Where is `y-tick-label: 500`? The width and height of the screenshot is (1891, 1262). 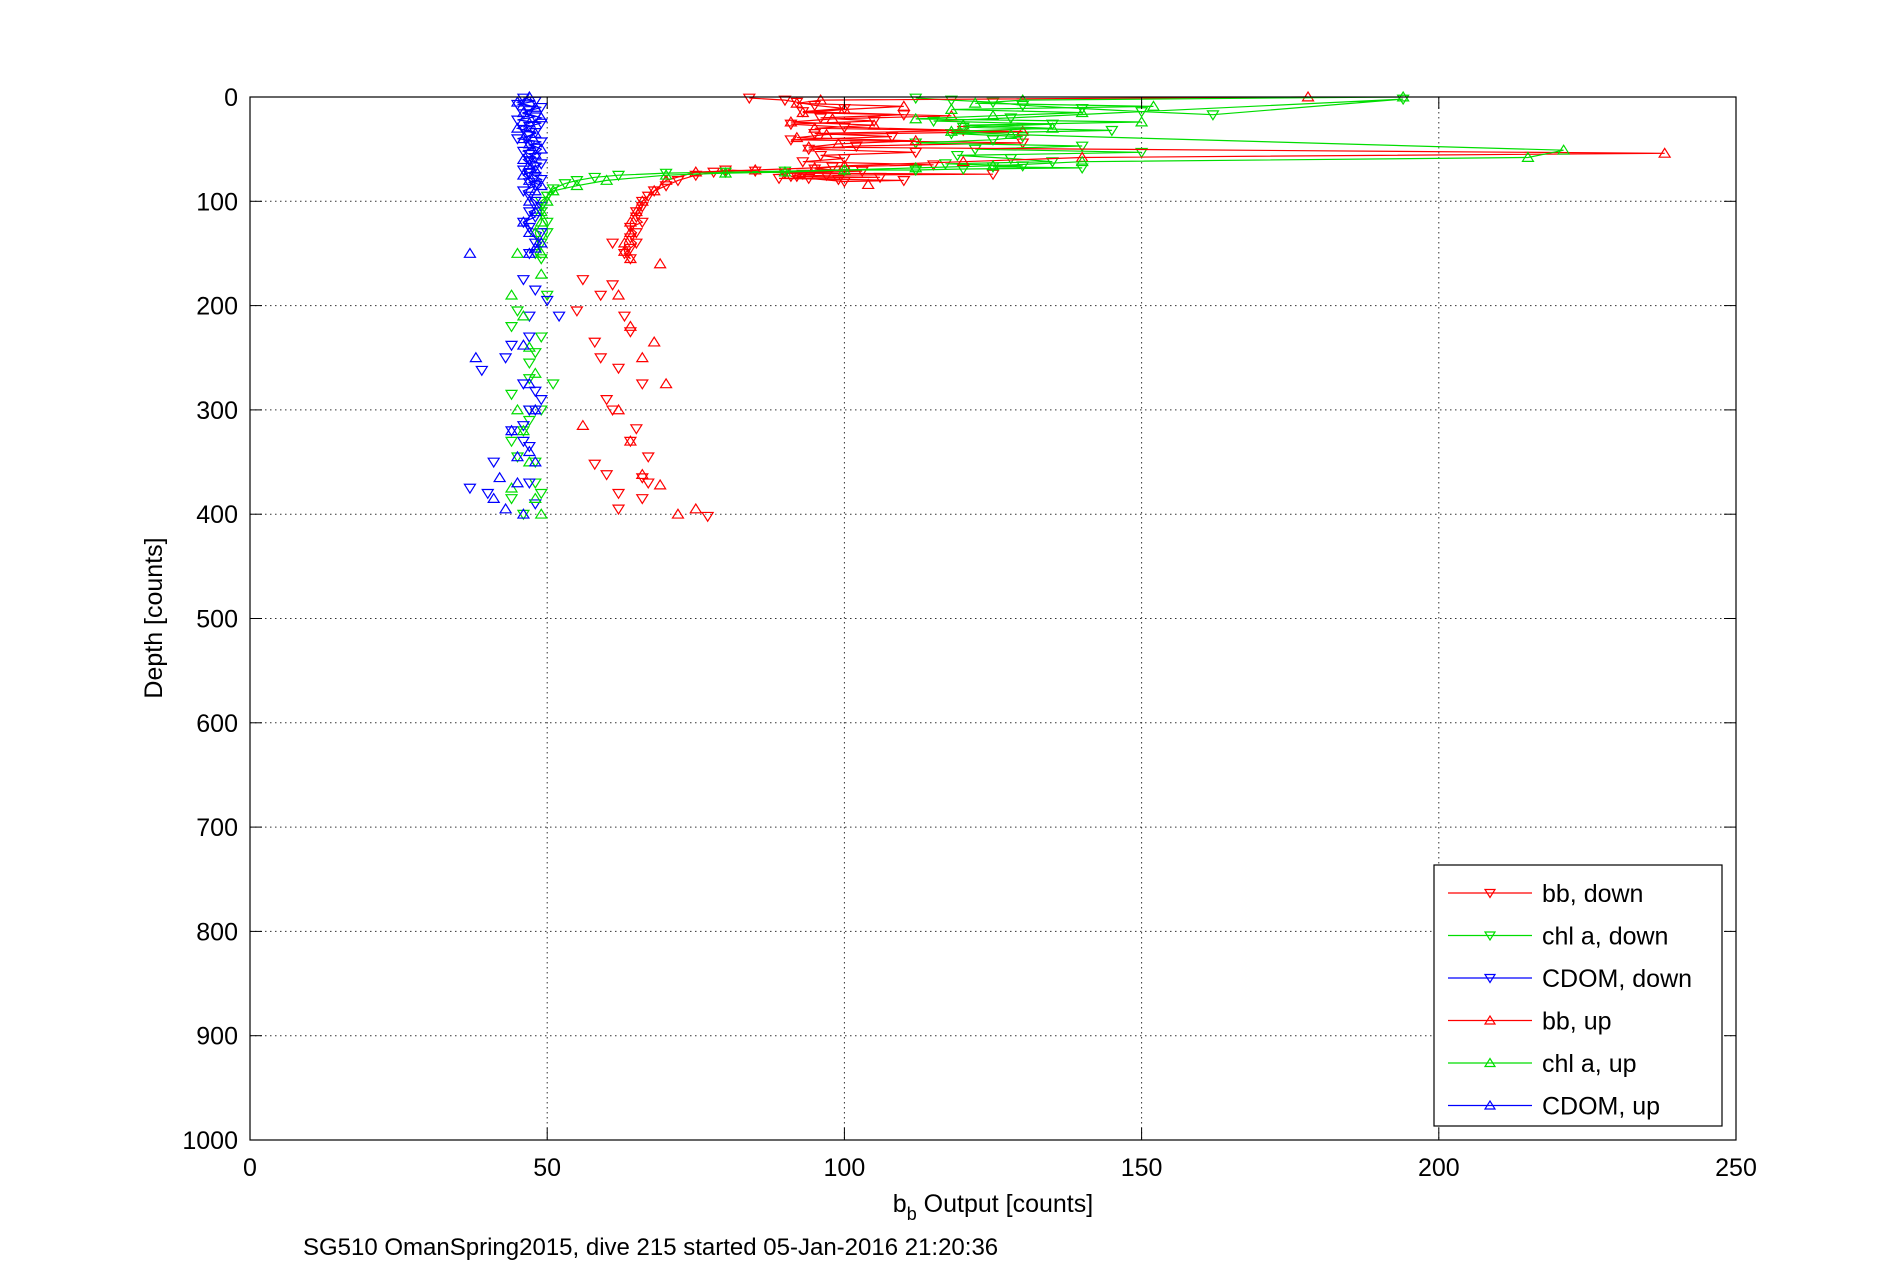 y-tick-label: 500 is located at coordinates (217, 620).